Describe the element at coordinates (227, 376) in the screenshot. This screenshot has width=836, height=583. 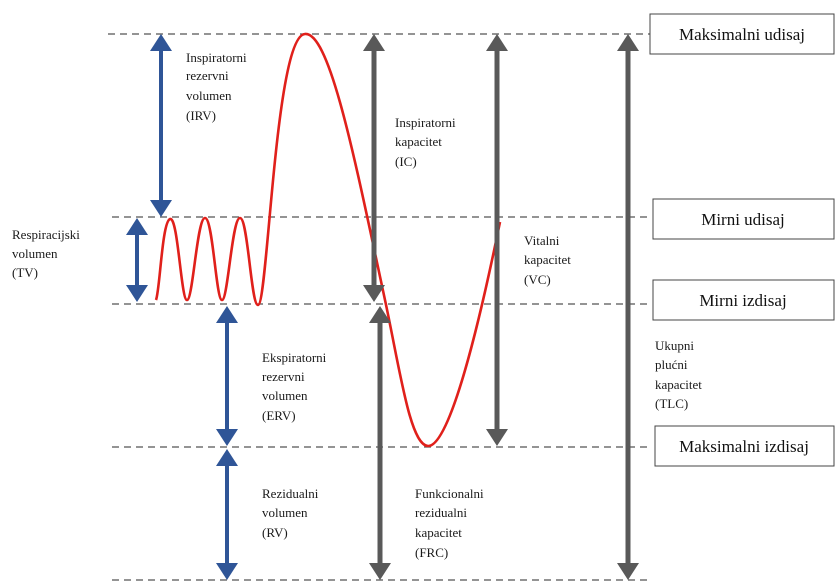
I see `erv-arrow` at that location.